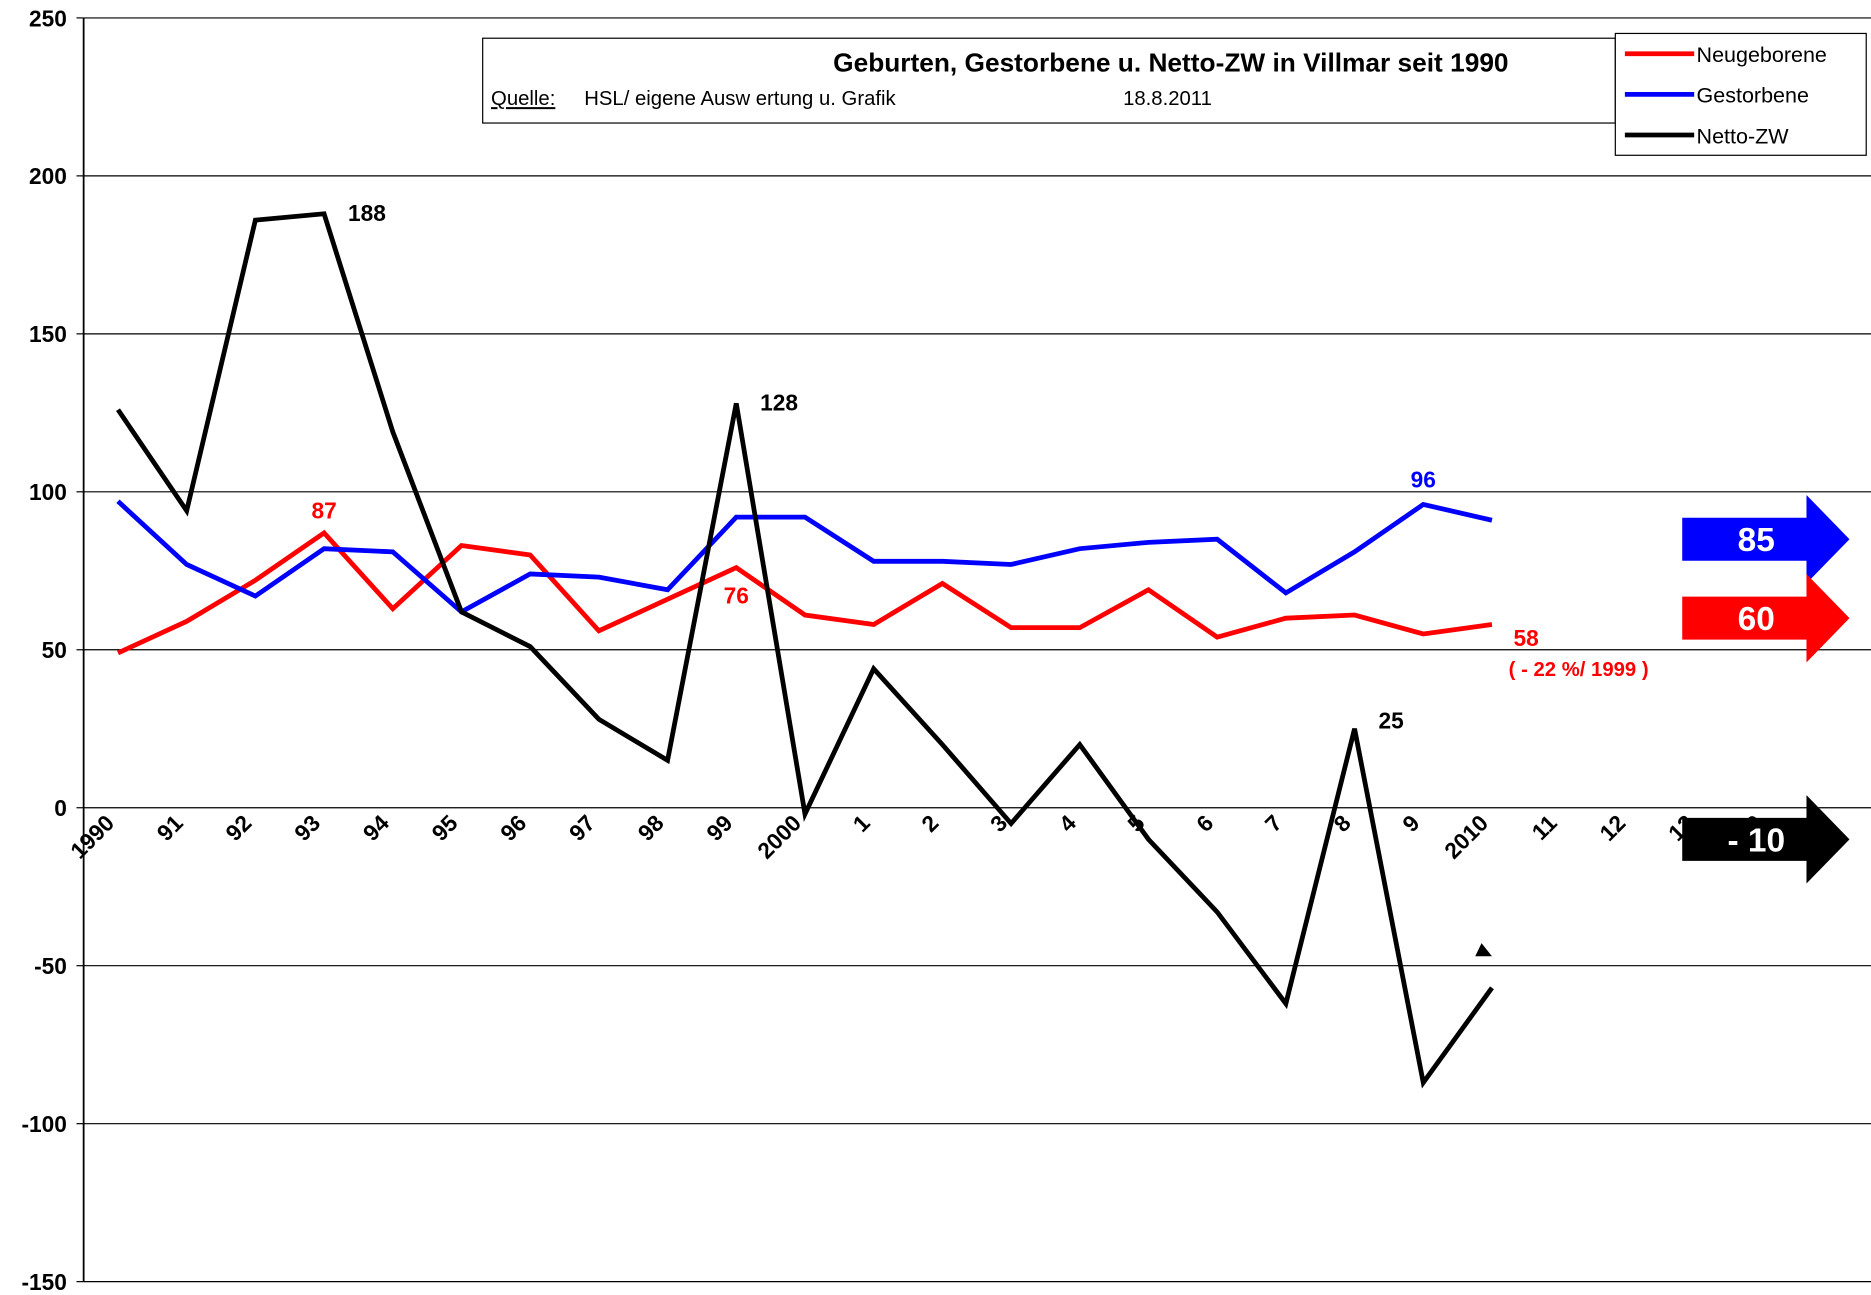 The width and height of the screenshot is (1871, 1295). Describe the element at coordinates (444, 828) in the screenshot. I see `x-tick-label: 95` at that location.